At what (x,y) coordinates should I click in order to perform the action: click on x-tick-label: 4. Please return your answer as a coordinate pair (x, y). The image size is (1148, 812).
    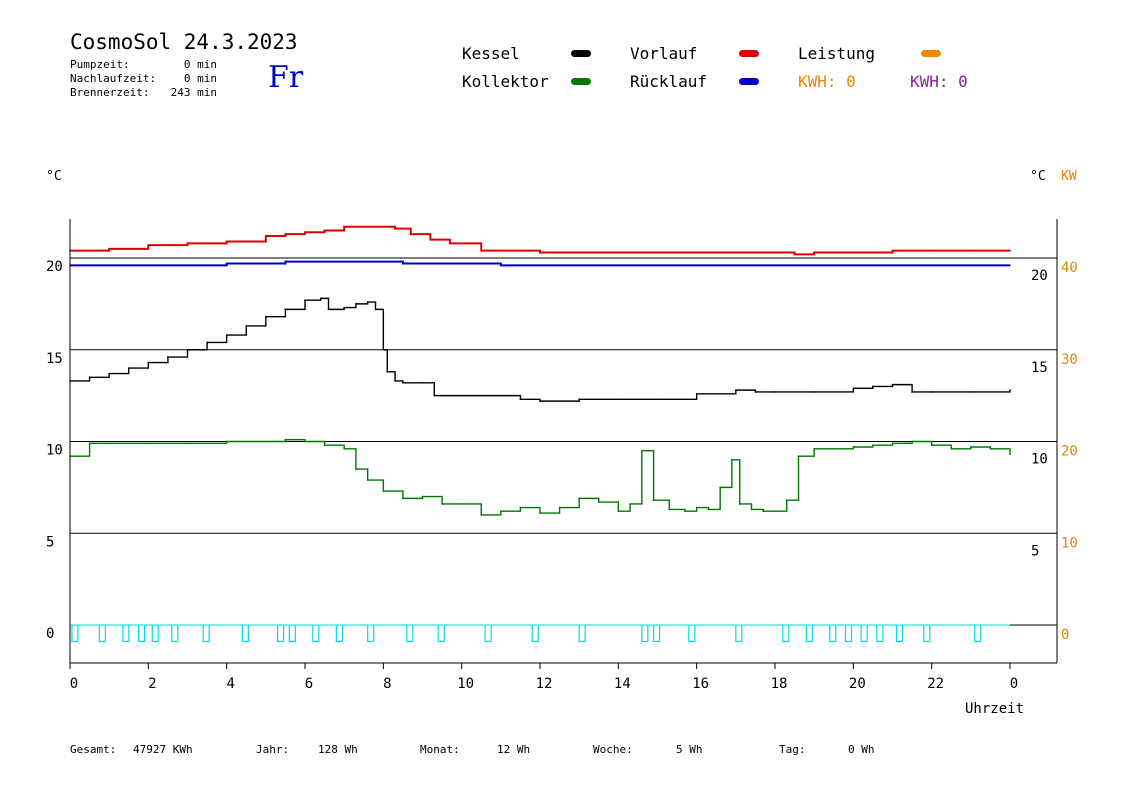
    Looking at the image, I should click on (230, 684).